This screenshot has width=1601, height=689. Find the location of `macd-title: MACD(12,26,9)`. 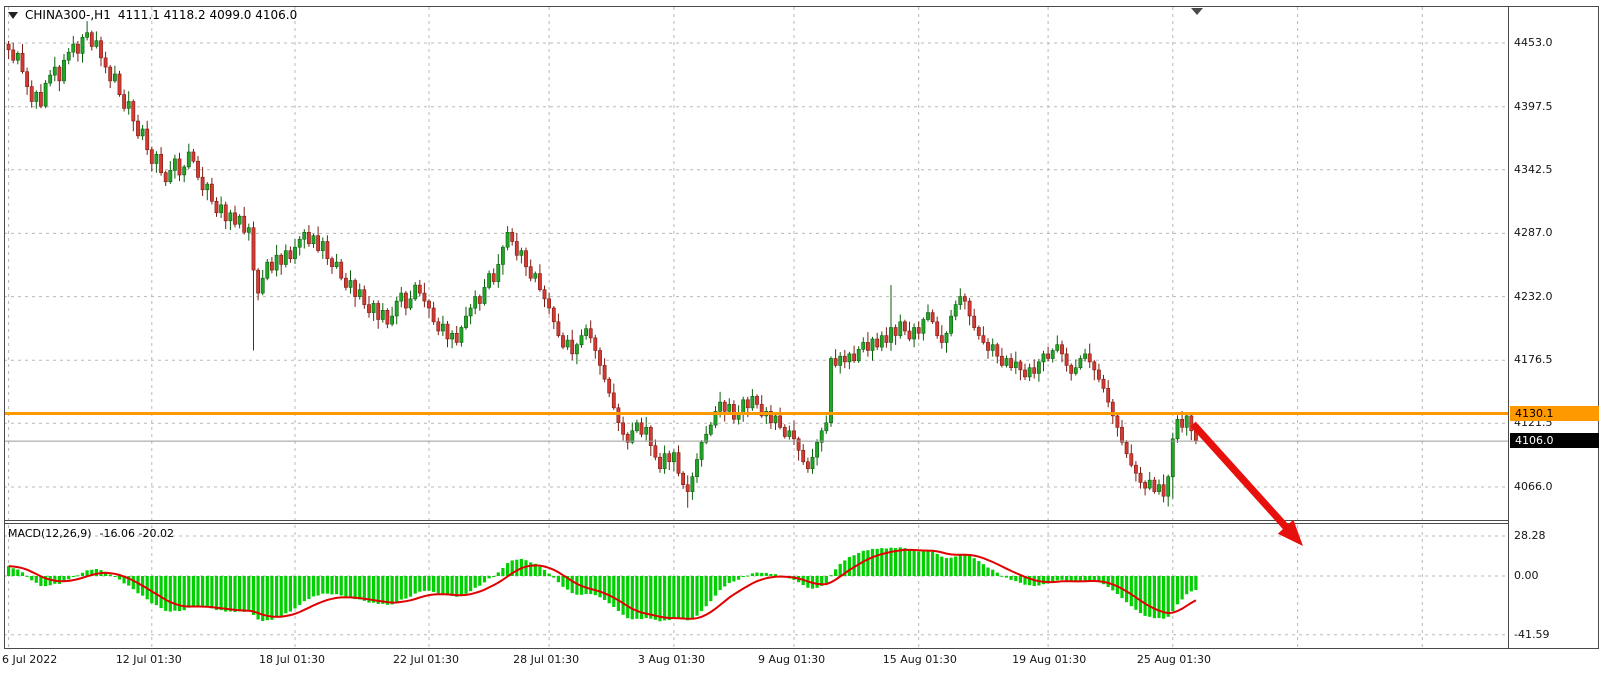

macd-title: MACD(12,26,9) is located at coordinates (50, 533).